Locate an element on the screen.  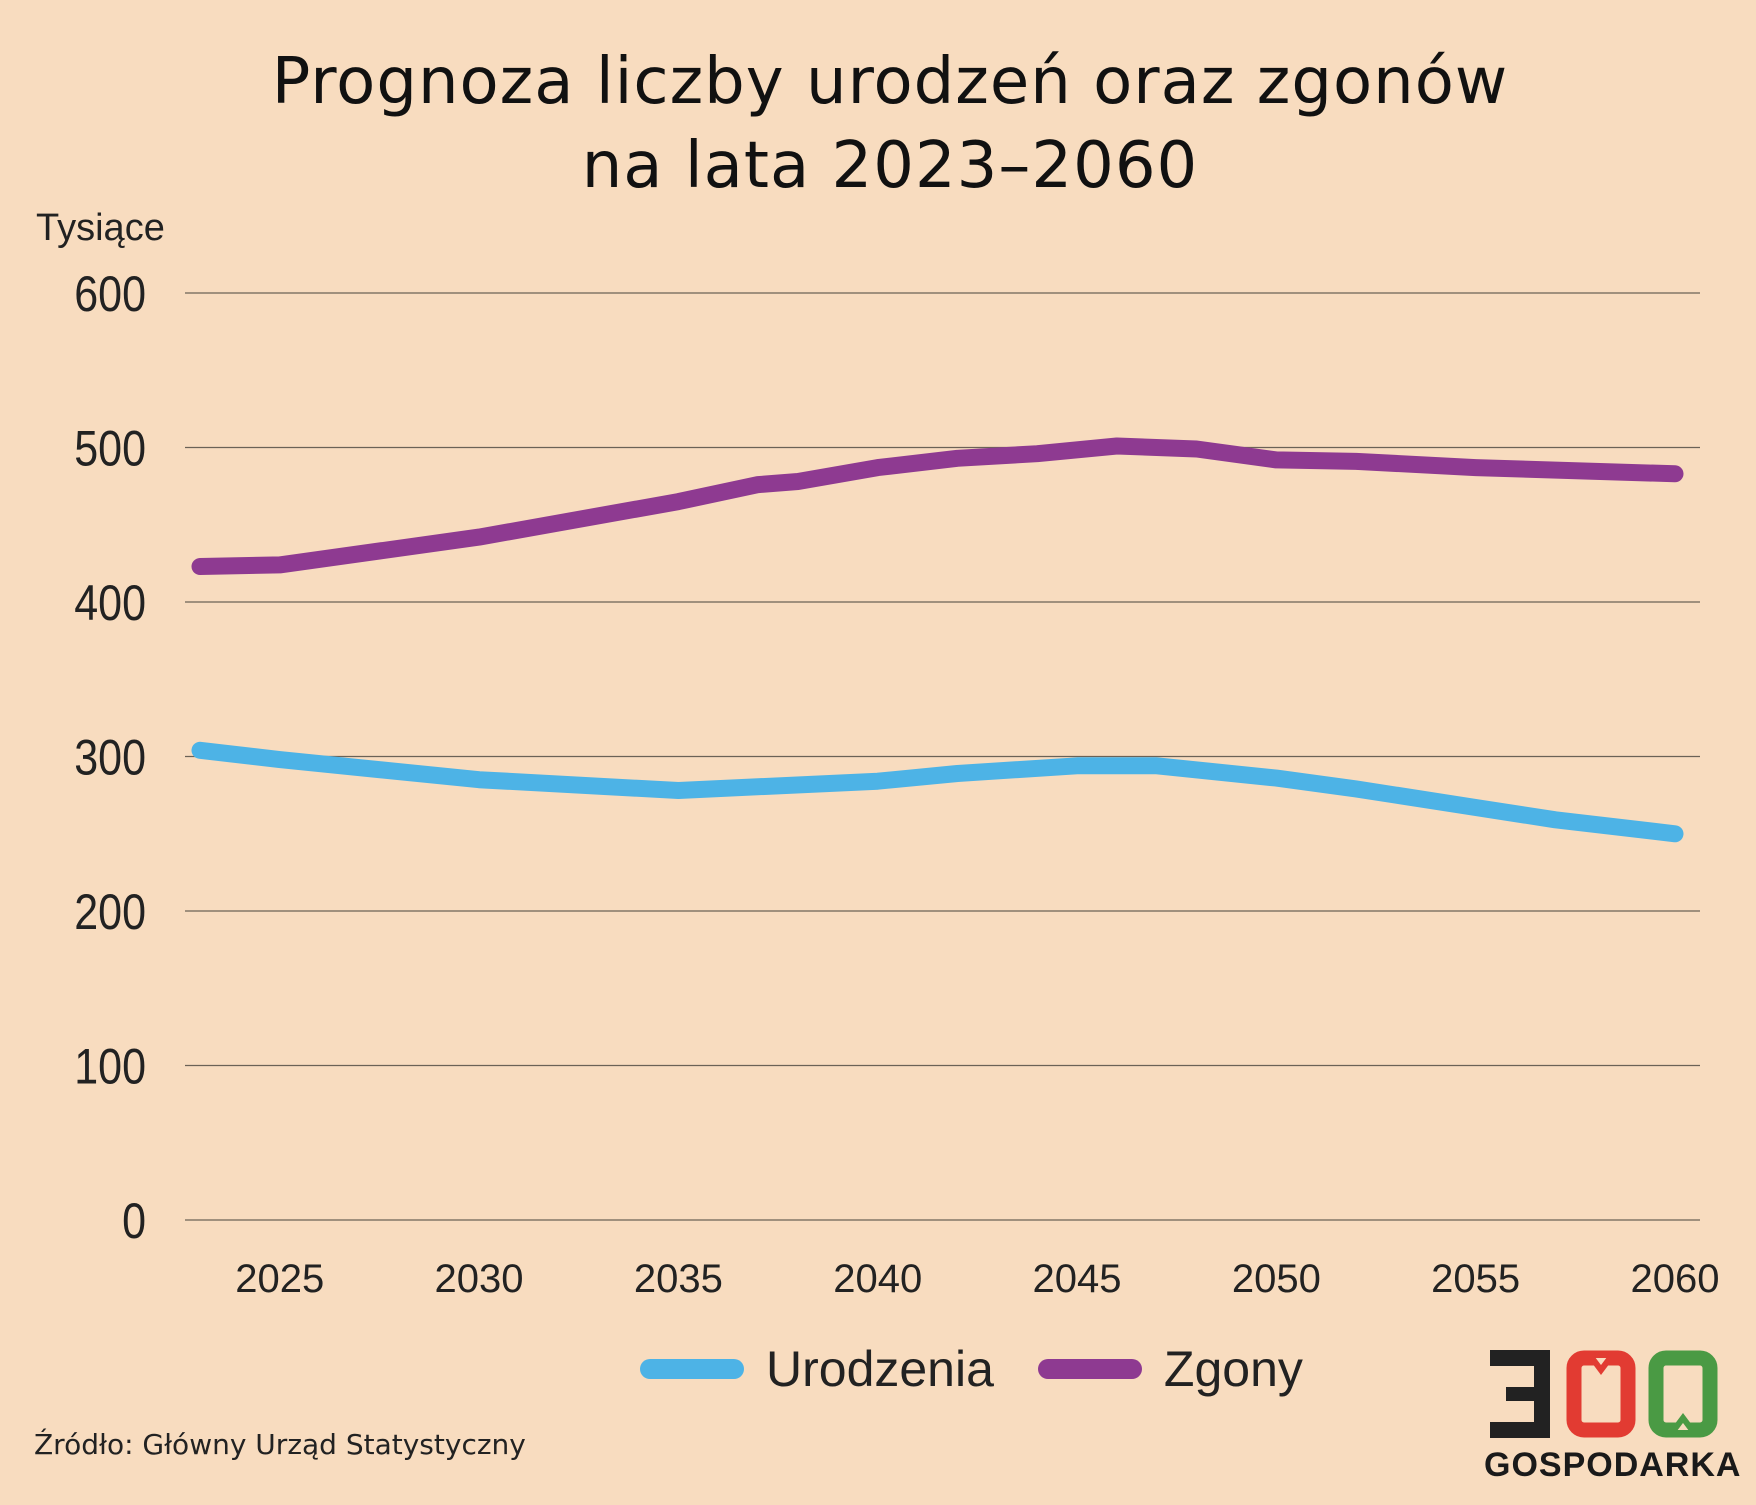
y-tick-label-600: 600 is located at coordinates (110, 294).